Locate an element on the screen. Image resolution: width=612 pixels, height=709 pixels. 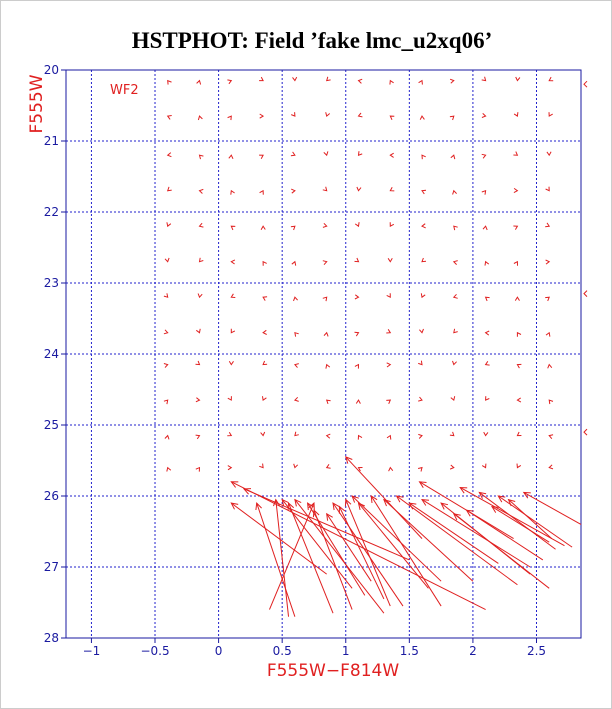
y-tick-label: 24 is located at coordinates (51, 354).